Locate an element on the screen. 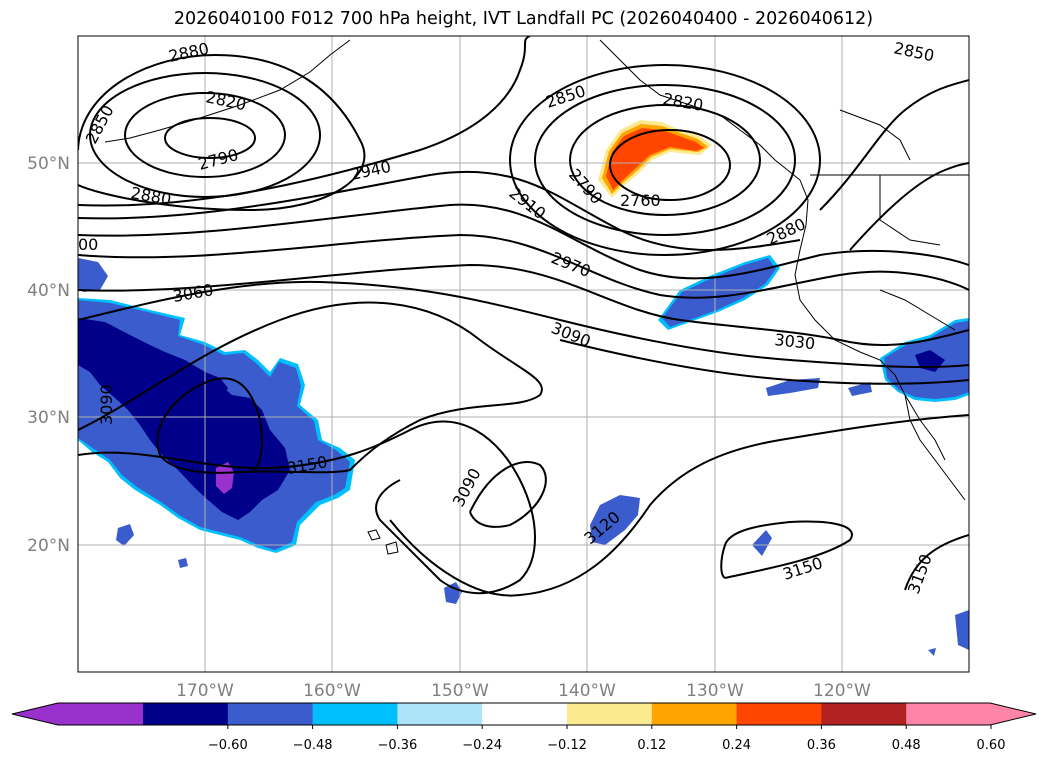 Image resolution: width=1047 pixels, height=765 pixels. colorbar-tick-label: 0.24 is located at coordinates (736, 745).